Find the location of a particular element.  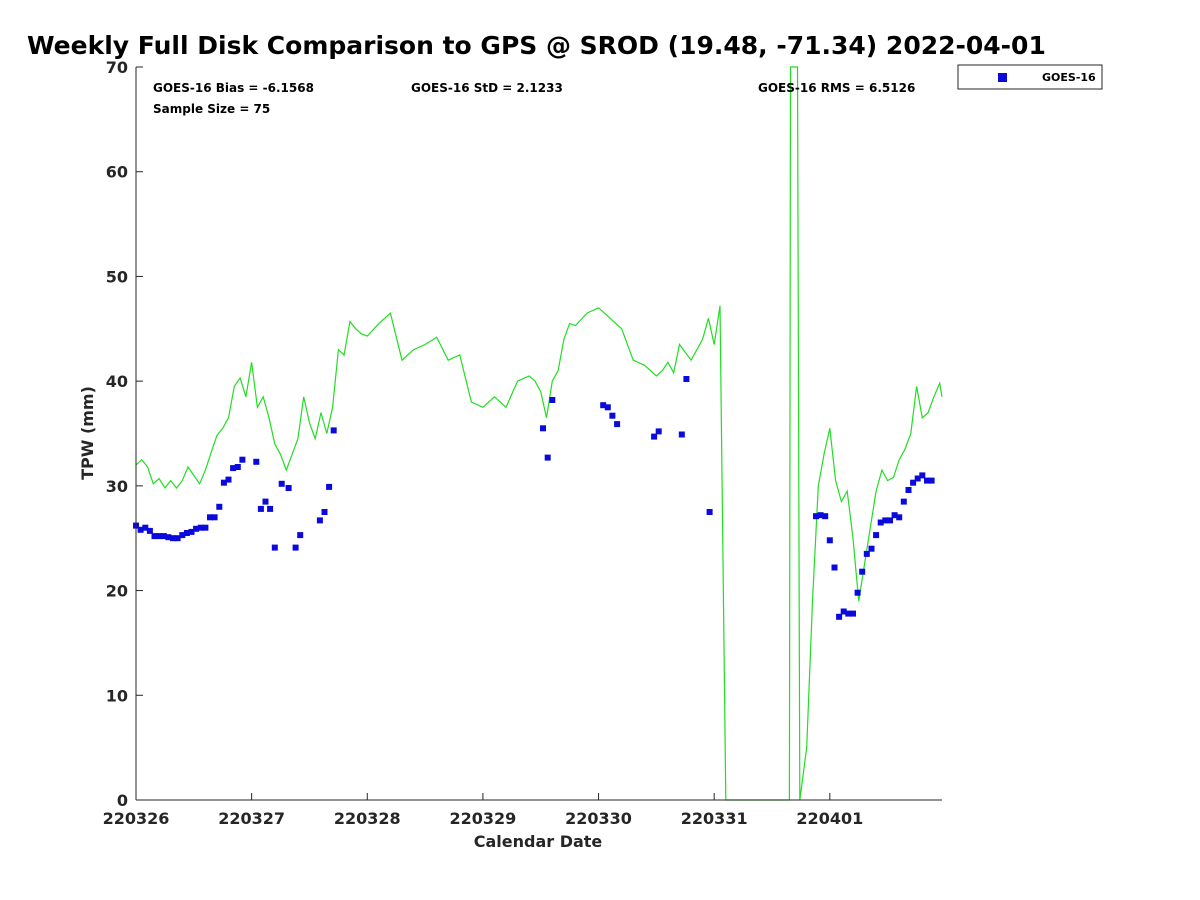

legend-label-goes-16: GOES-16 is located at coordinates (1069, 77).